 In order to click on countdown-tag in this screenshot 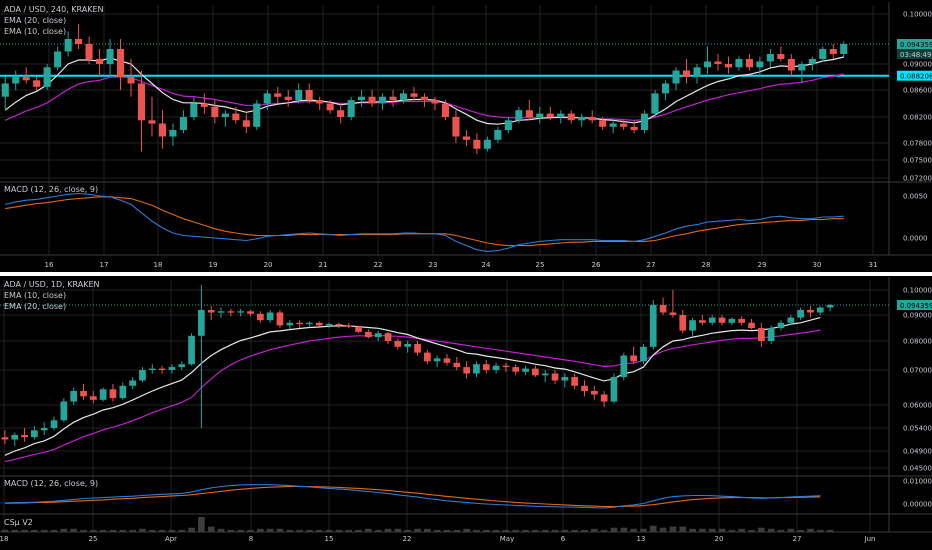, I will do `click(914, 54)`.